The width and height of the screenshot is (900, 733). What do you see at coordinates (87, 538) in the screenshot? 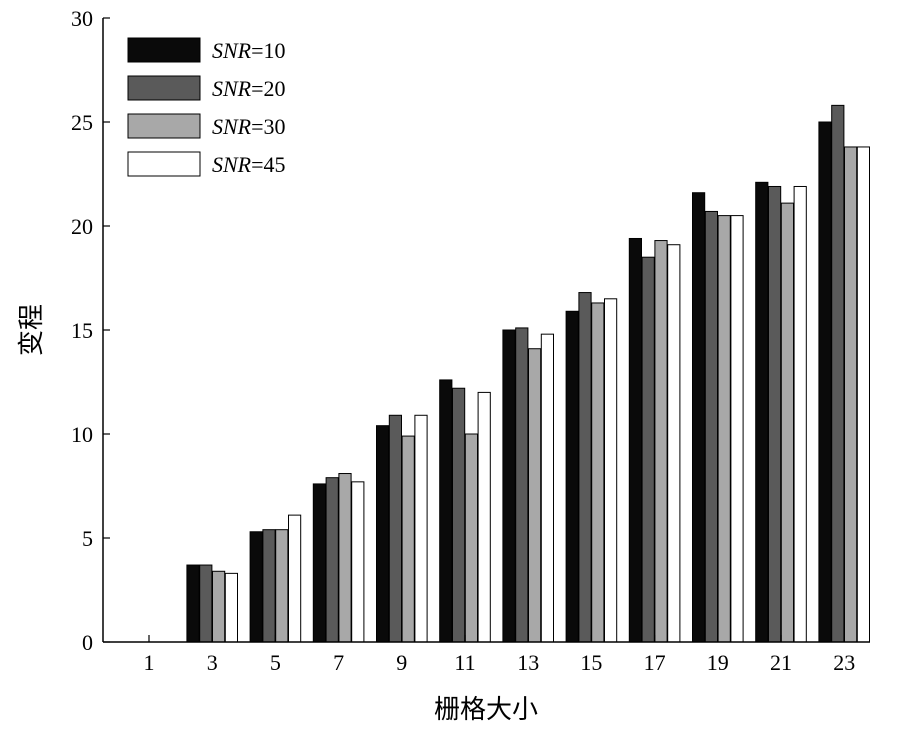
I see `y-tick-label: 5` at bounding box center [87, 538].